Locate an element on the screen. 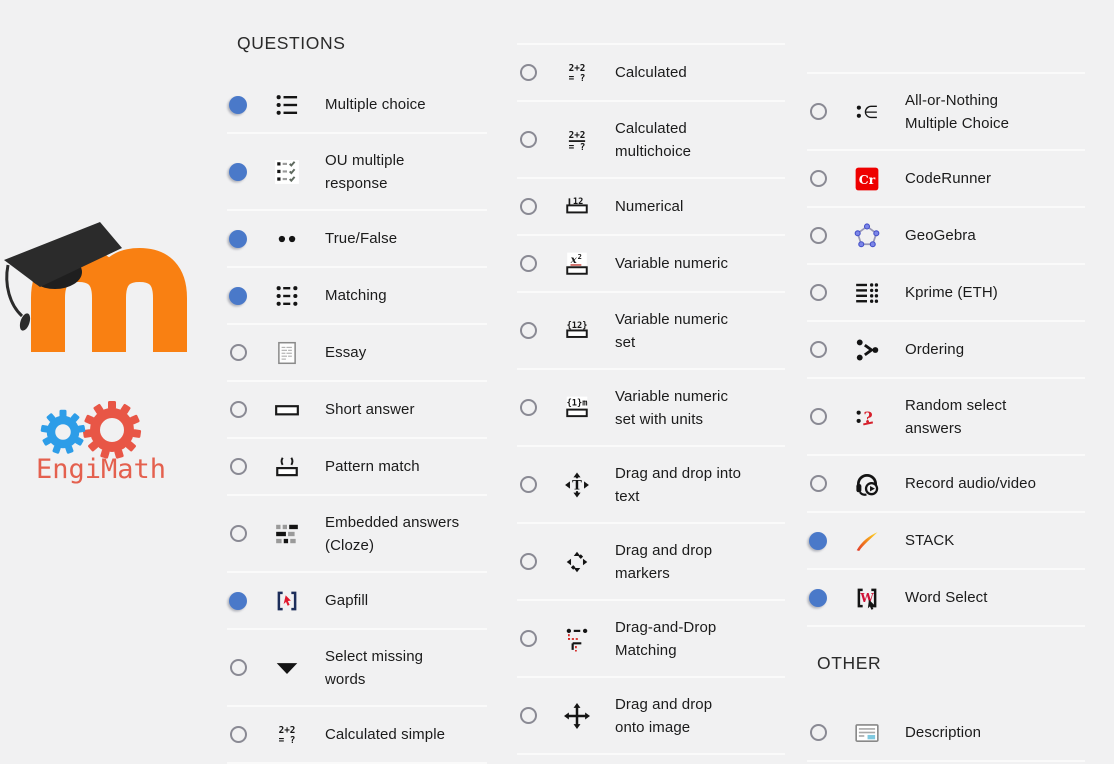 The image size is (1114, 764). question-type-label: Select missing words is located at coordinates (374, 667).